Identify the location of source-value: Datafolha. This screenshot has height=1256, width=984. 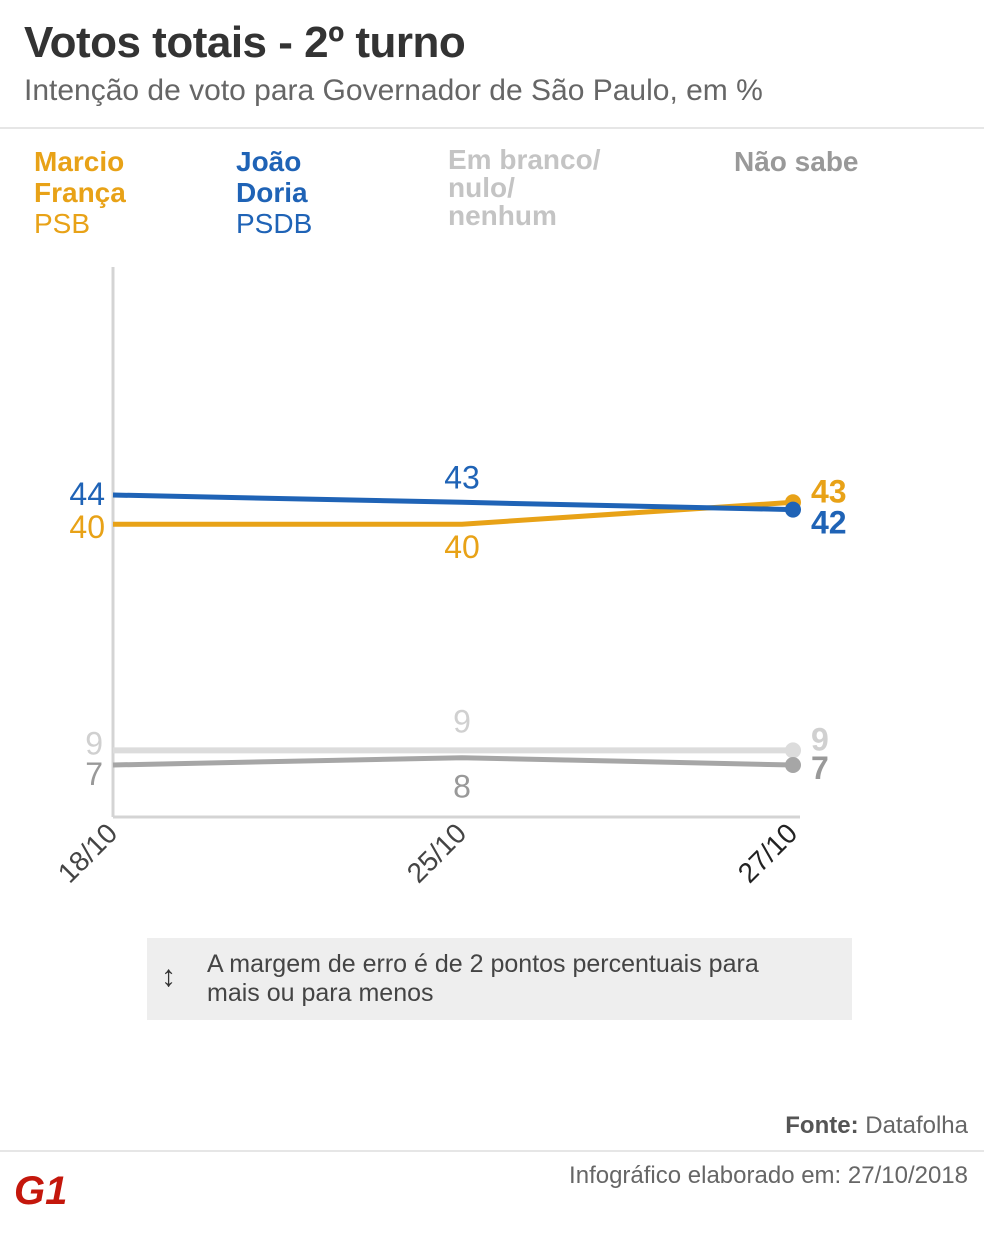
(916, 1125).